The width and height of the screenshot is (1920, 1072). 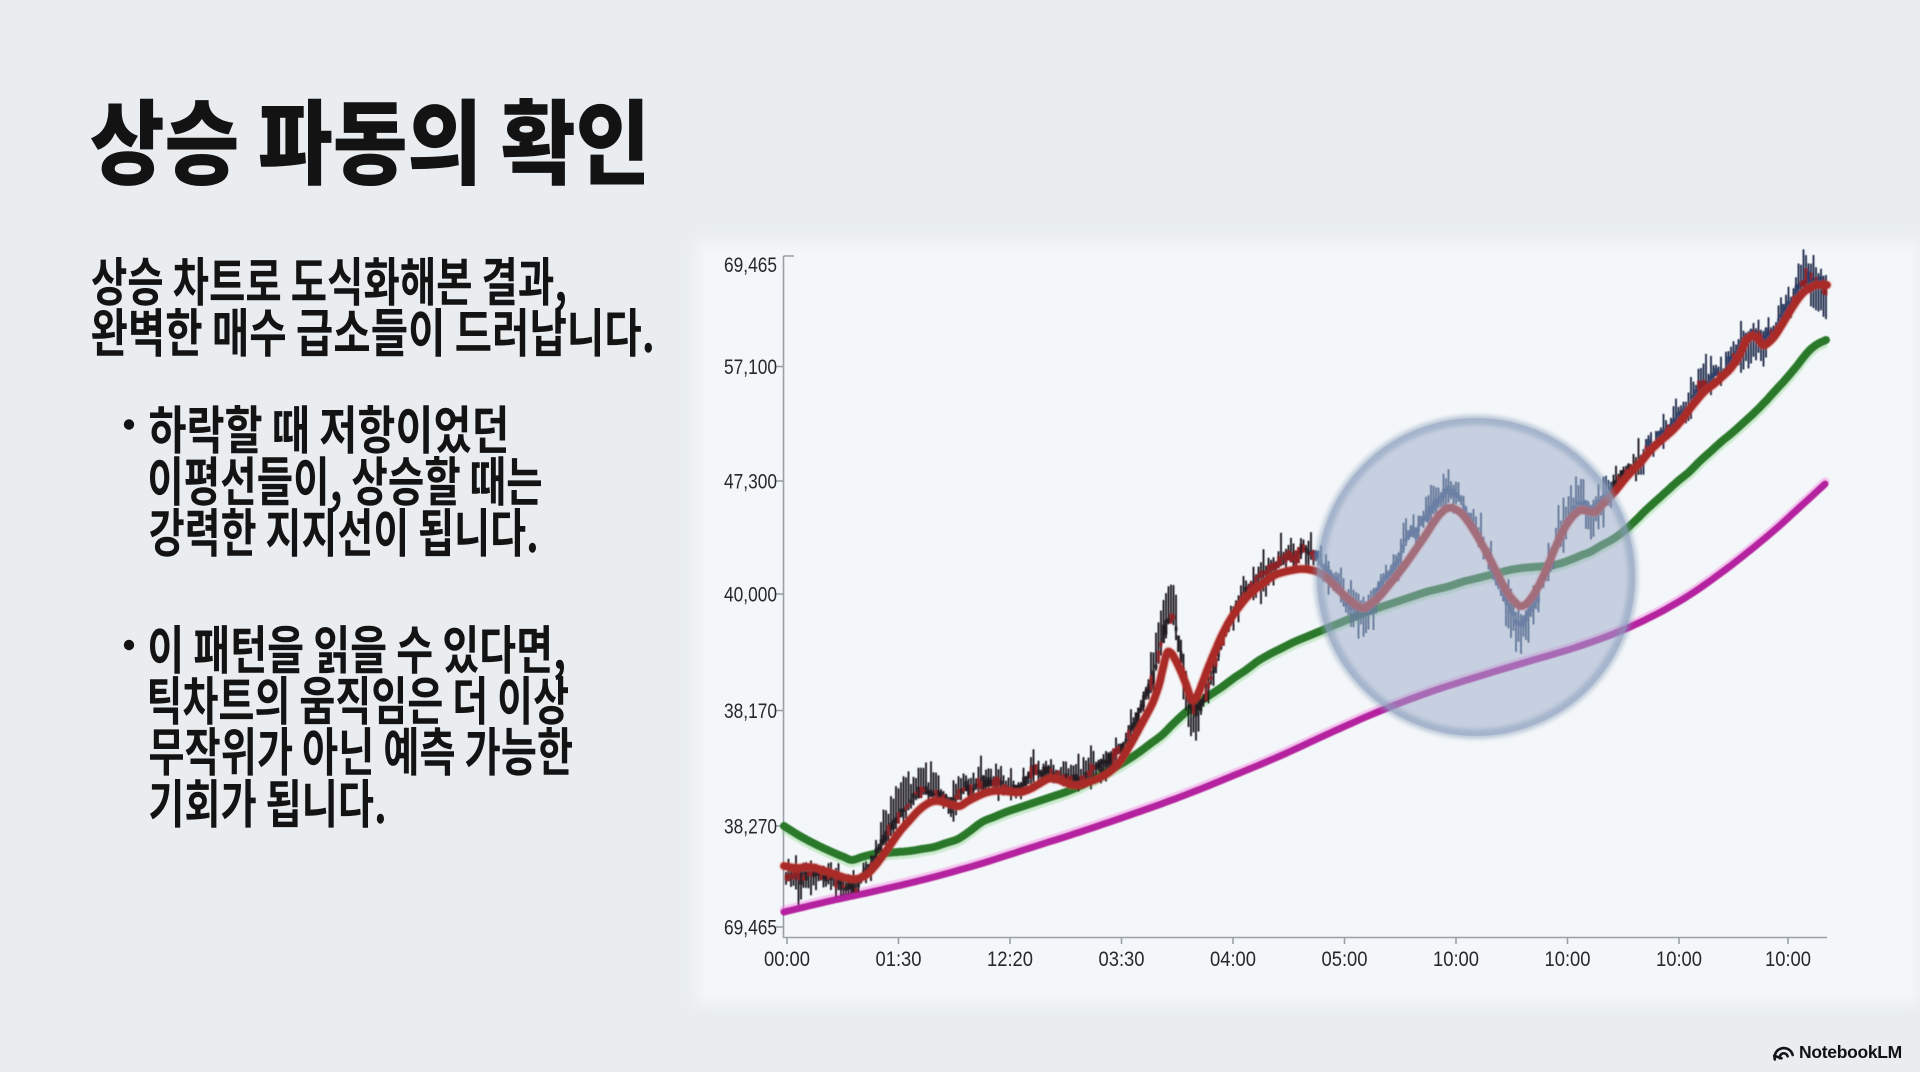 I want to click on svg-text: 40,000, so click(x=750, y=595).